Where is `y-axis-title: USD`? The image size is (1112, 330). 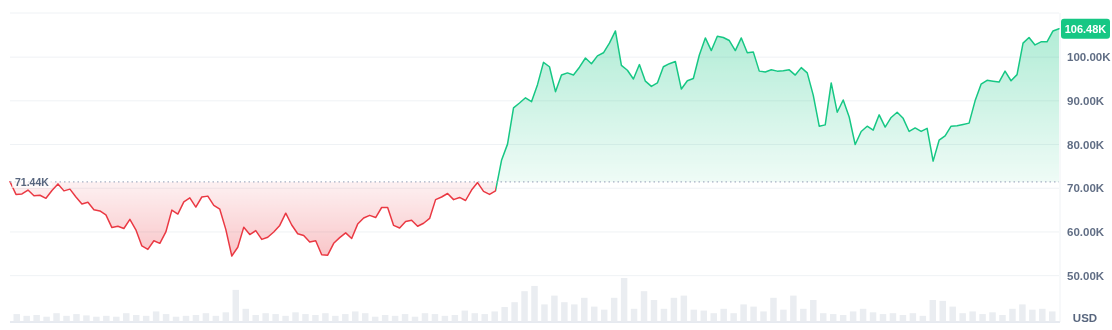
y-axis-title: USD is located at coordinates (1085, 318).